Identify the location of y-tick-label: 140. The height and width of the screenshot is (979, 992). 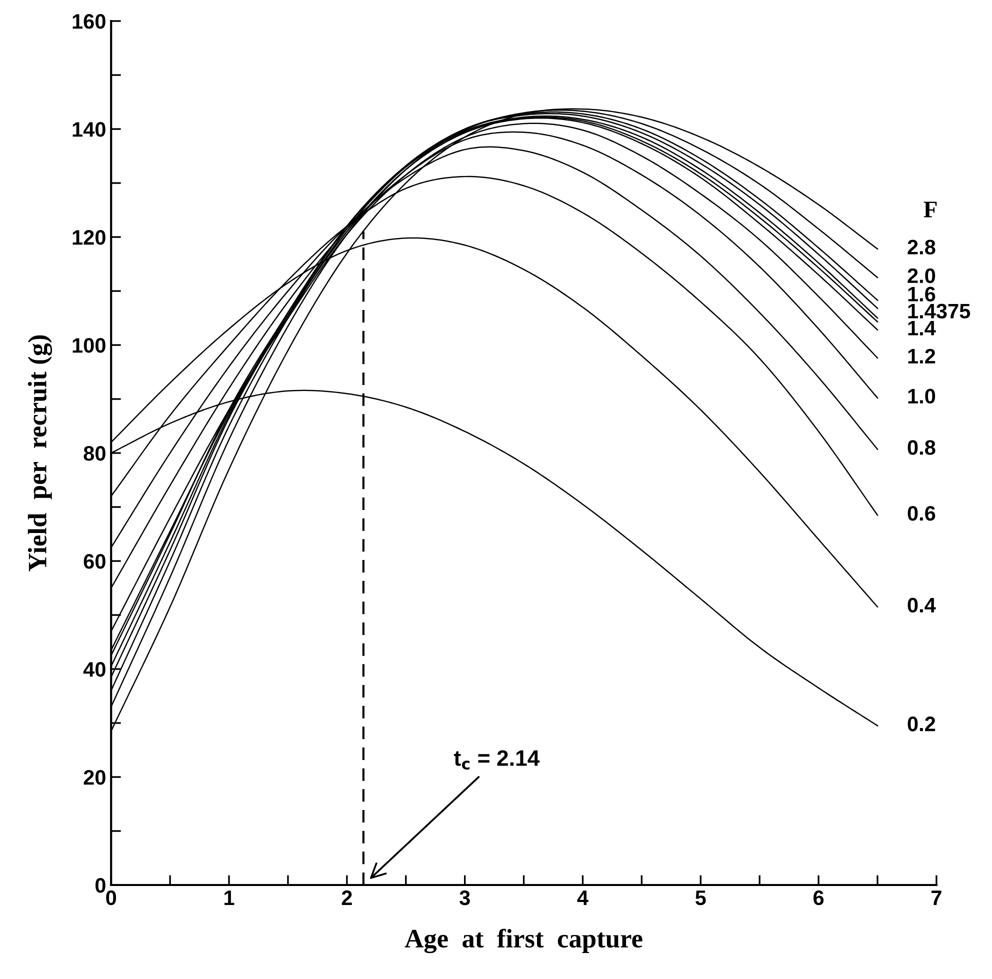
(89, 129).